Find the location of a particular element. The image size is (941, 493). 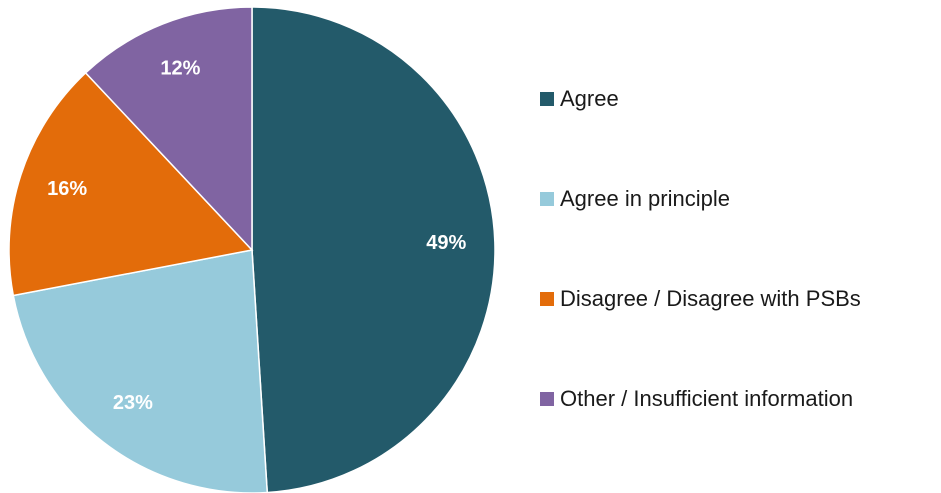

data-label-agree-in-principle: 23% is located at coordinates (133, 403).